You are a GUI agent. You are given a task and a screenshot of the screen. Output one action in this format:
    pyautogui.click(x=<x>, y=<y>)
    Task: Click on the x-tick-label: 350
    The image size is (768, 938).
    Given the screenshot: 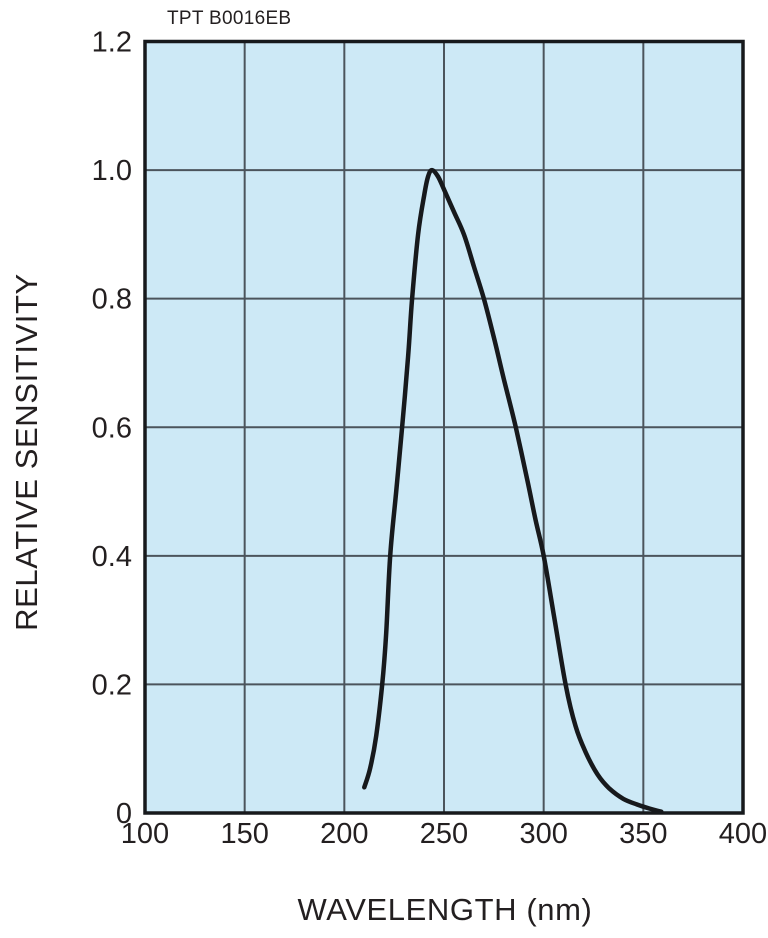 What is the action you would take?
    pyautogui.click(x=643, y=834)
    